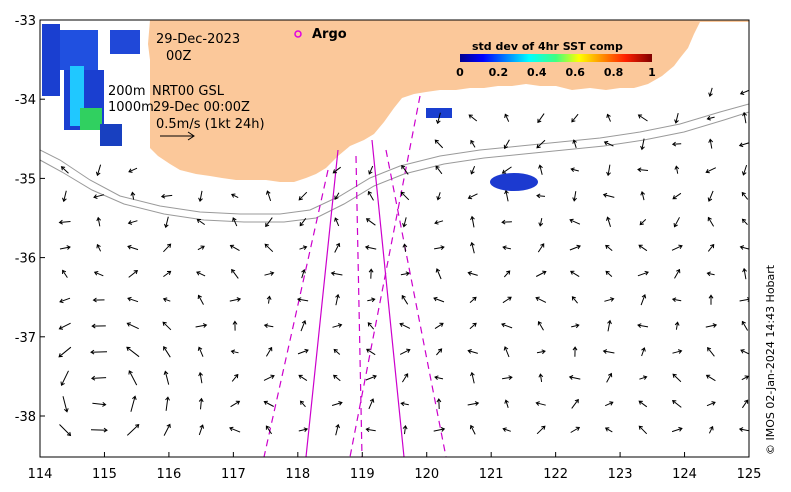  I want to click on x-tick-label: 122, so click(555, 474).